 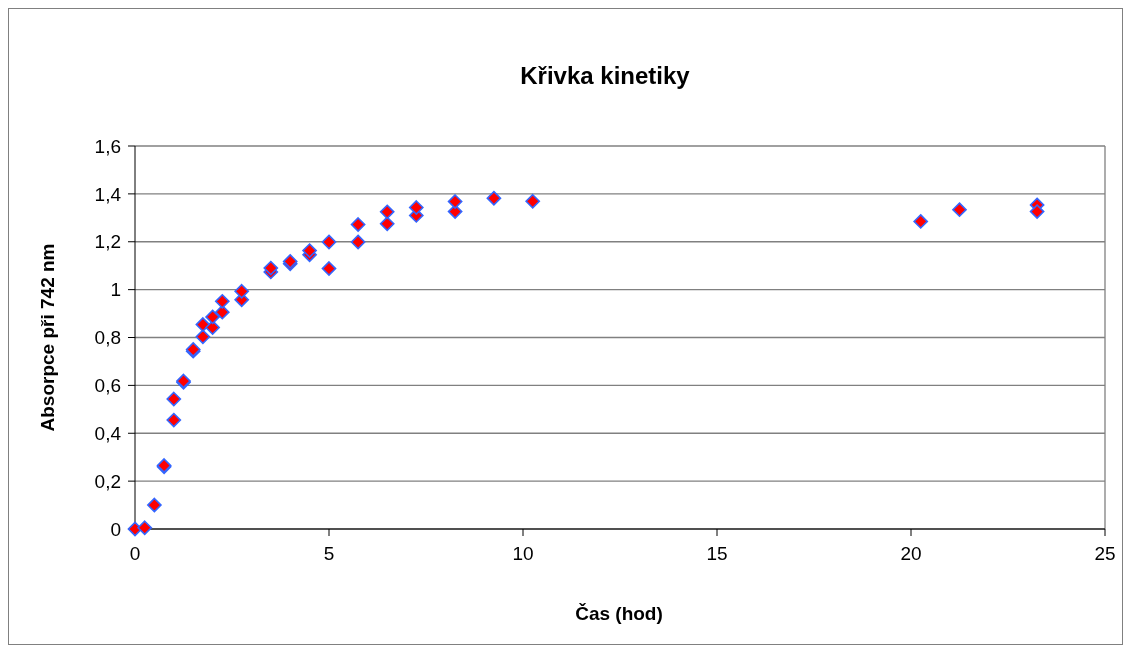 What do you see at coordinates (115, 290) in the screenshot?
I see `y-tick-label: 1` at bounding box center [115, 290].